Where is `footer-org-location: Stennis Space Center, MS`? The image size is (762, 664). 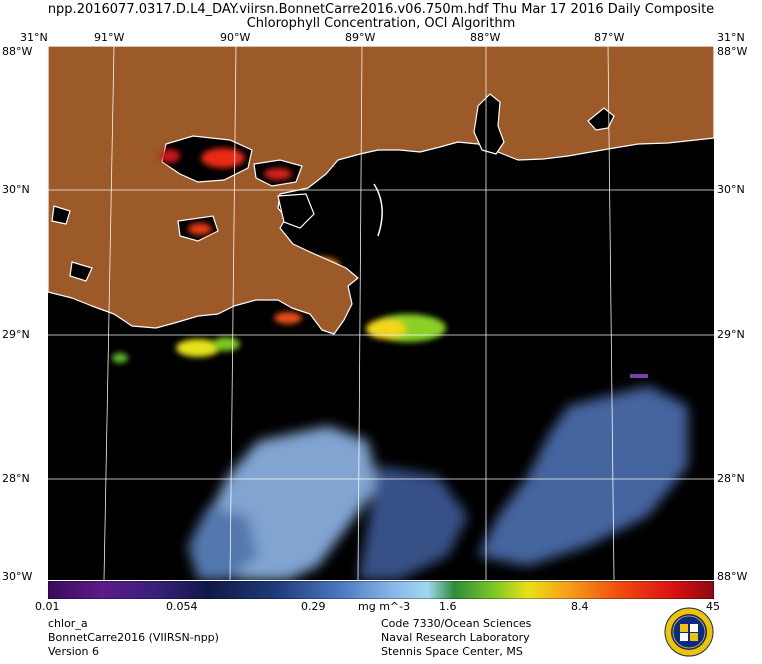 footer-org-location: Stennis Space Center, MS is located at coordinates (452, 651).